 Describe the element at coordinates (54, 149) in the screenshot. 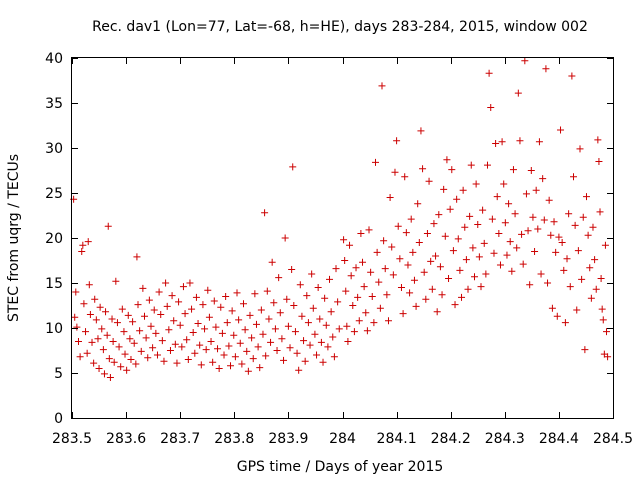

I see `y-tick-label: 30` at that location.